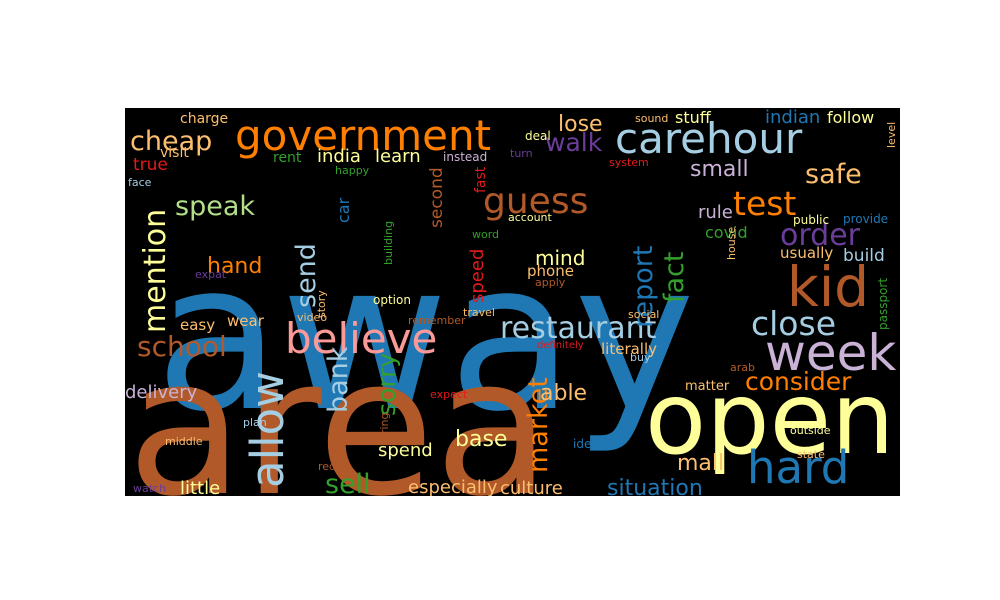  What do you see at coordinates (850, 117) in the screenshot?
I see `word-follow: follow` at bounding box center [850, 117].